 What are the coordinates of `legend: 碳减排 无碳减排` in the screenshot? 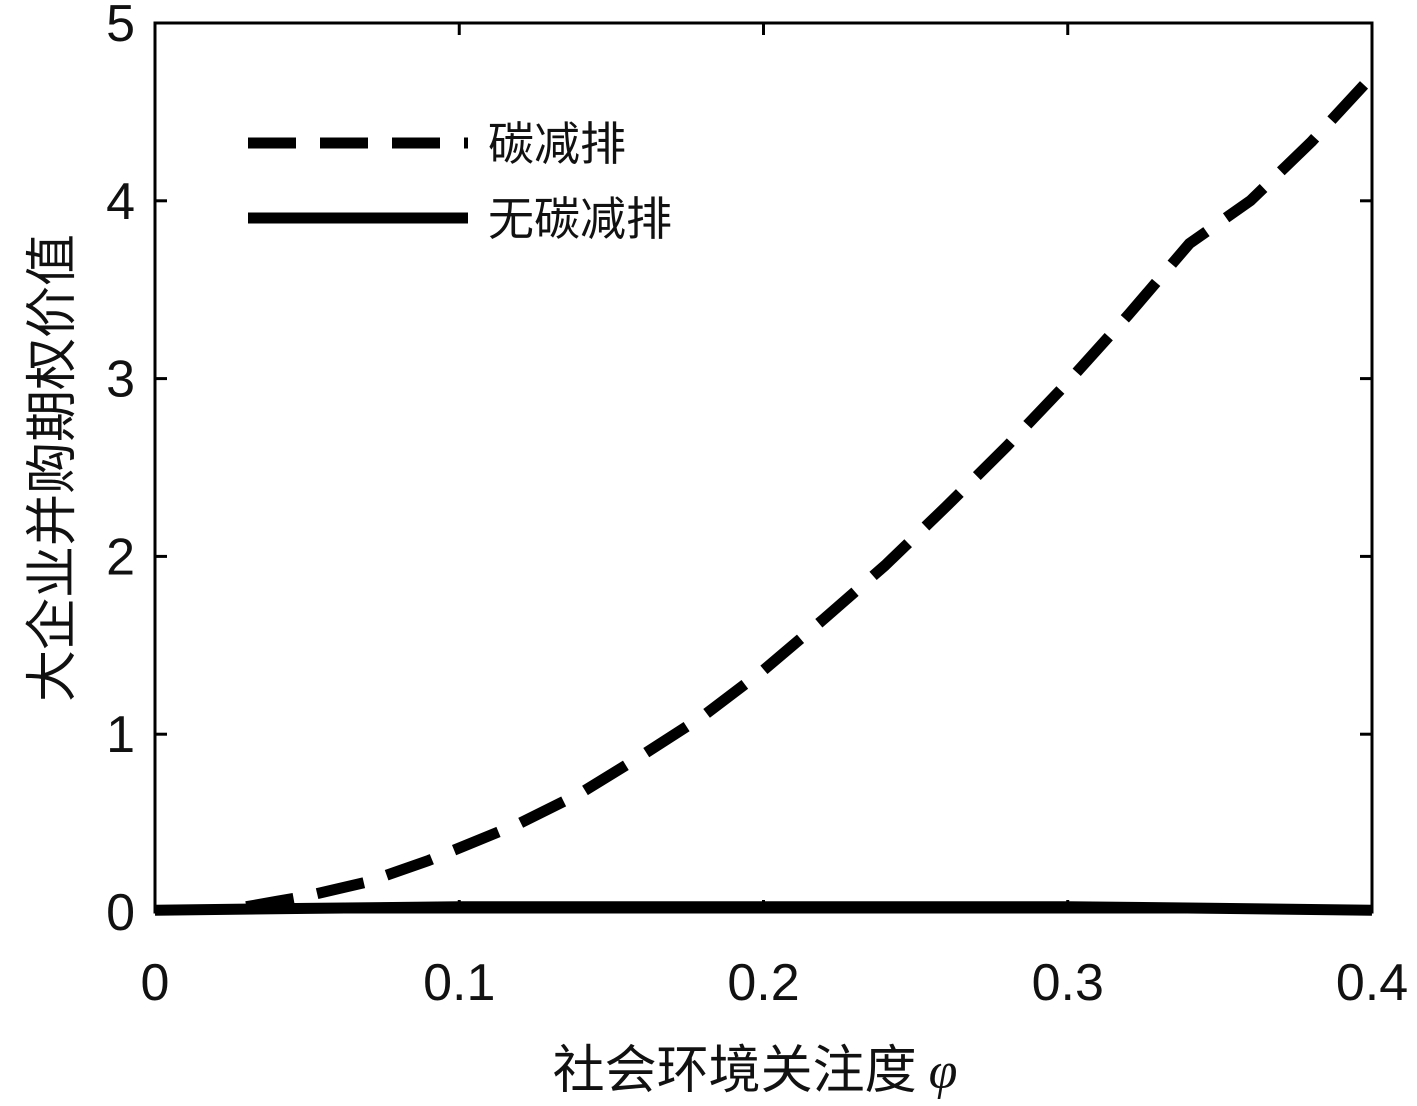 It's located at (460, 181).